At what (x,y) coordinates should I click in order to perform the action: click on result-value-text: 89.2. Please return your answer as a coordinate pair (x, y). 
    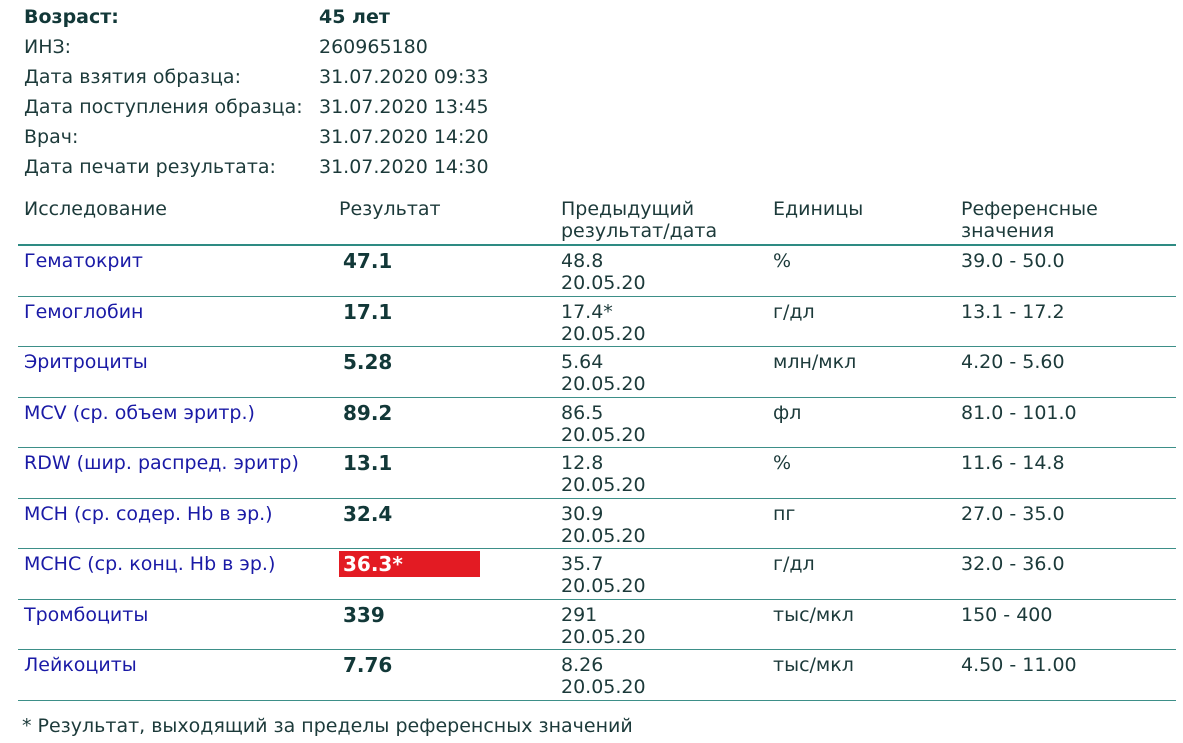
    Looking at the image, I should click on (368, 412).